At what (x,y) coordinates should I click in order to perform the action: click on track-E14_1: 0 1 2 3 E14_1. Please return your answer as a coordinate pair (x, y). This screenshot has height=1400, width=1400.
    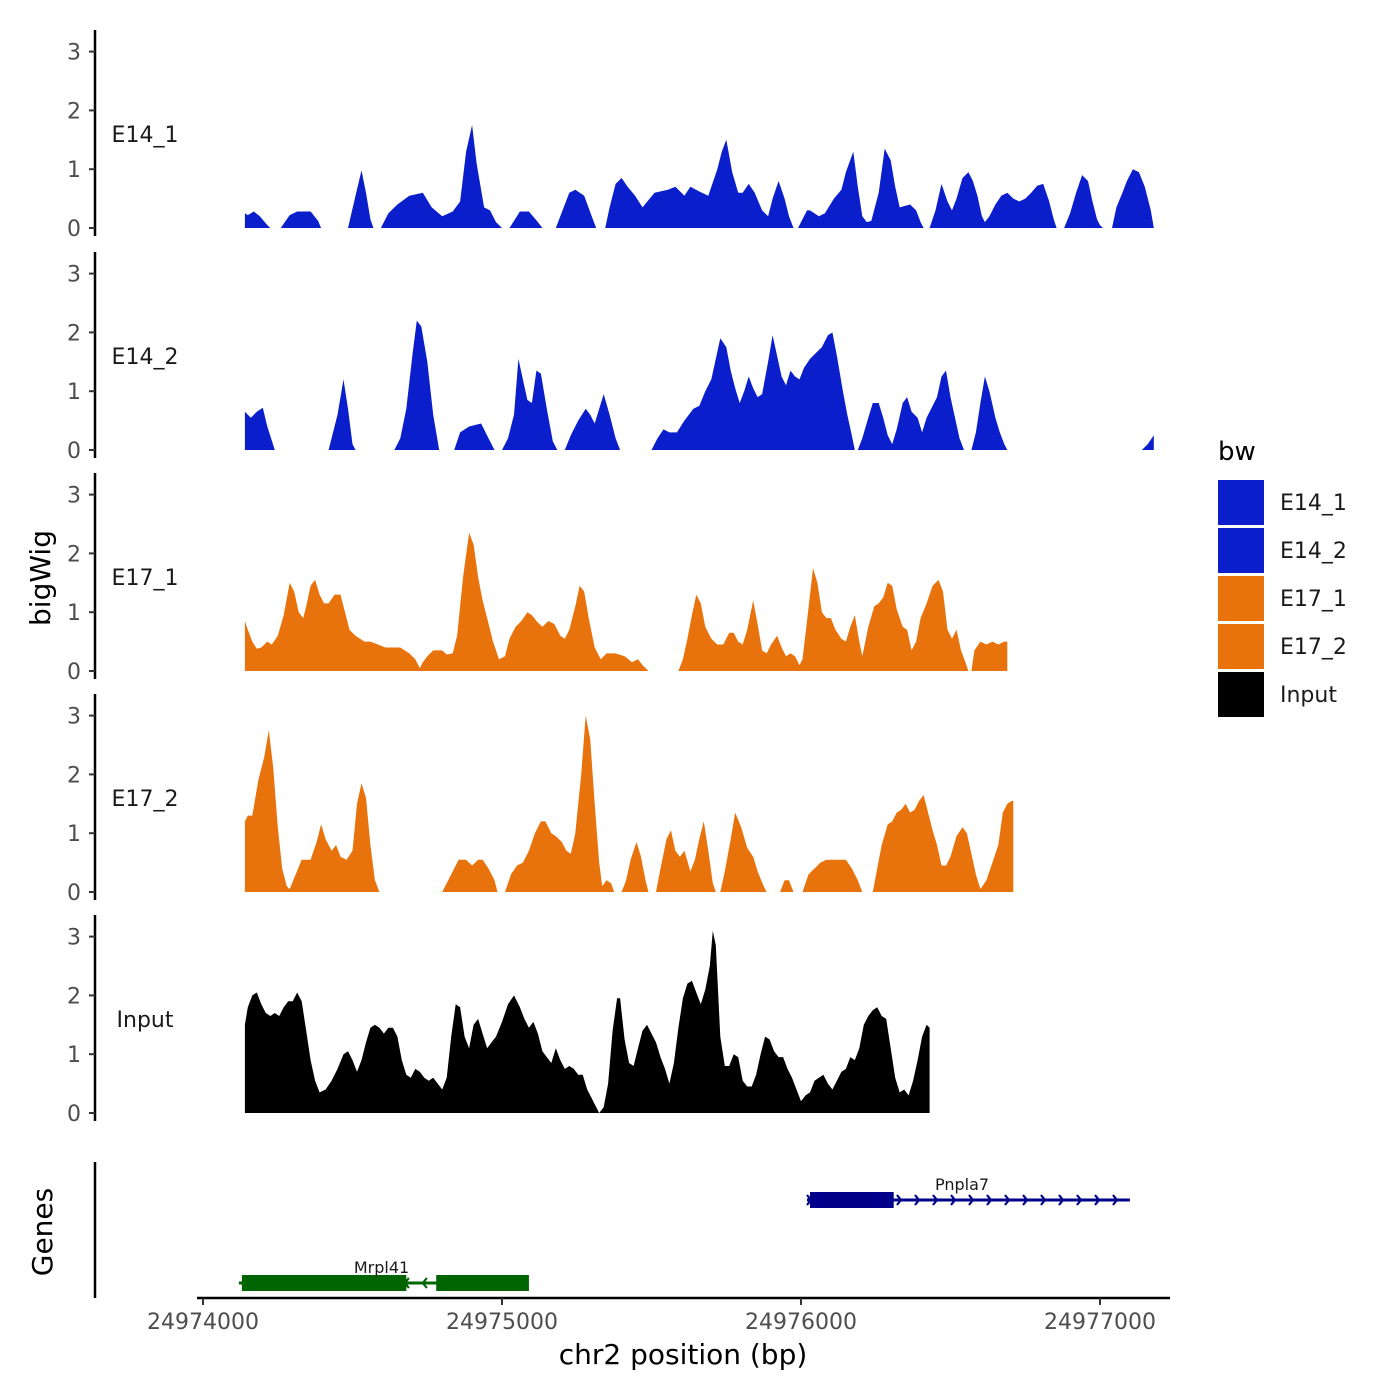
    Looking at the image, I should click on (610, 136).